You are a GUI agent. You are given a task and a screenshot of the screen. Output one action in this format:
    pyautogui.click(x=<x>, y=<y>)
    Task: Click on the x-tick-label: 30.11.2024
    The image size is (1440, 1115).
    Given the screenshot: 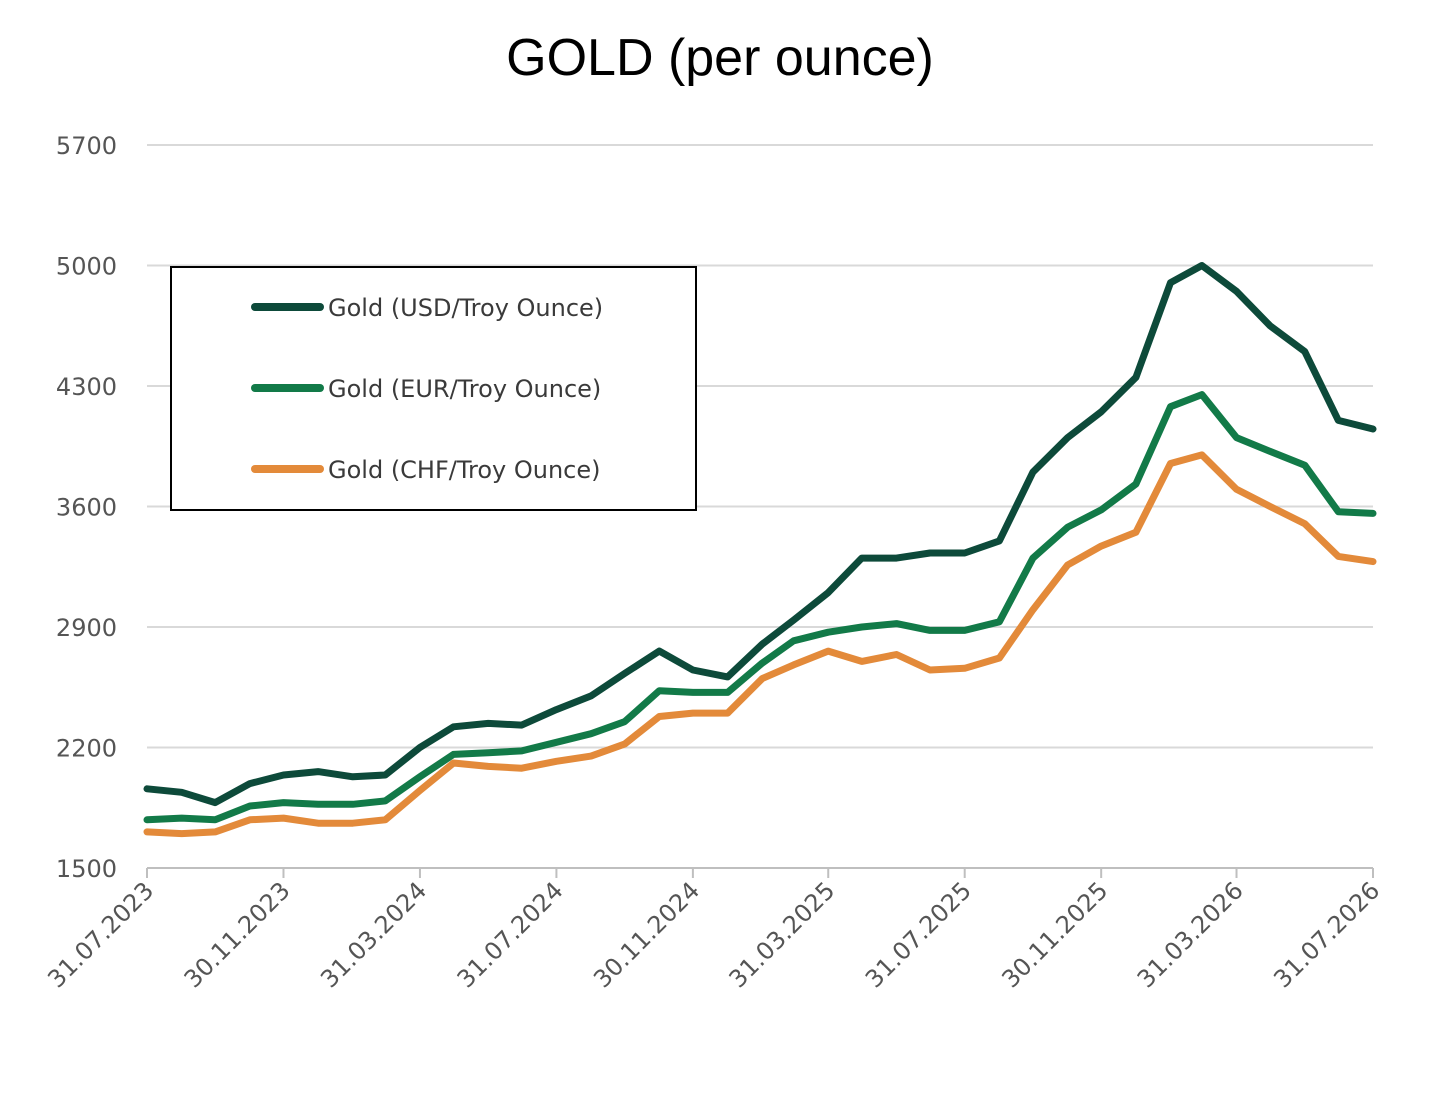 What is the action you would take?
    pyautogui.click(x=646, y=934)
    